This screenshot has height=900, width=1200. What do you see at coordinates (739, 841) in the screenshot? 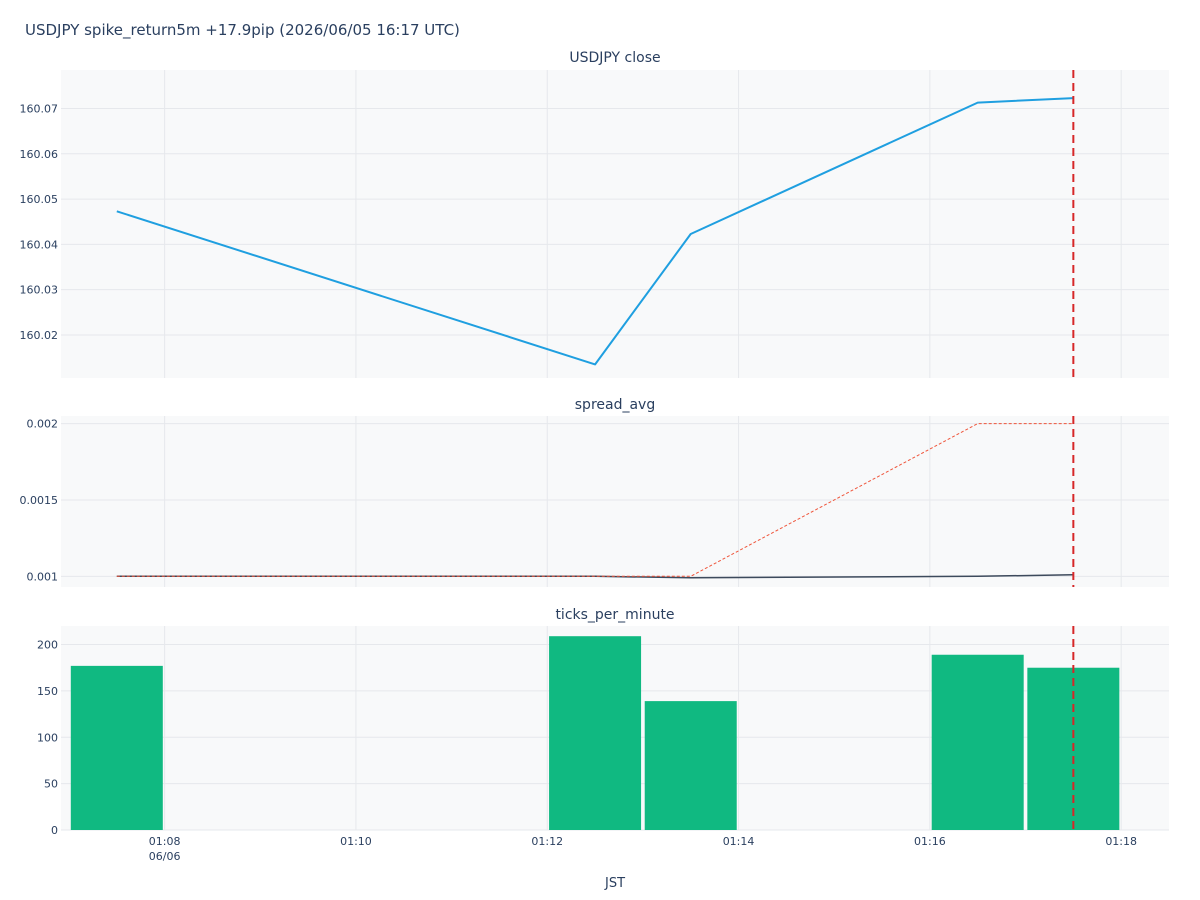
I see `x-tick-label: 01:14` at bounding box center [739, 841].